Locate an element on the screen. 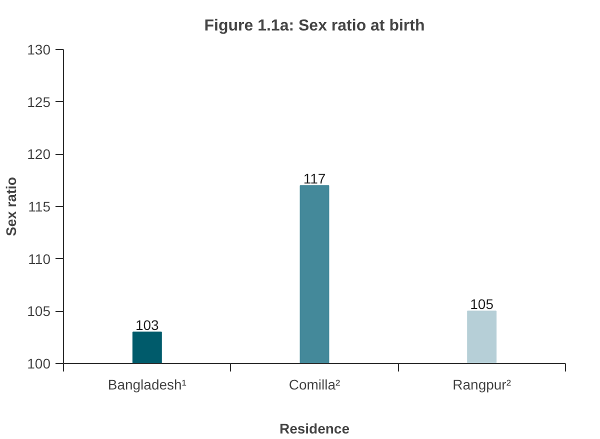  data-label: 117 is located at coordinates (314, 178).